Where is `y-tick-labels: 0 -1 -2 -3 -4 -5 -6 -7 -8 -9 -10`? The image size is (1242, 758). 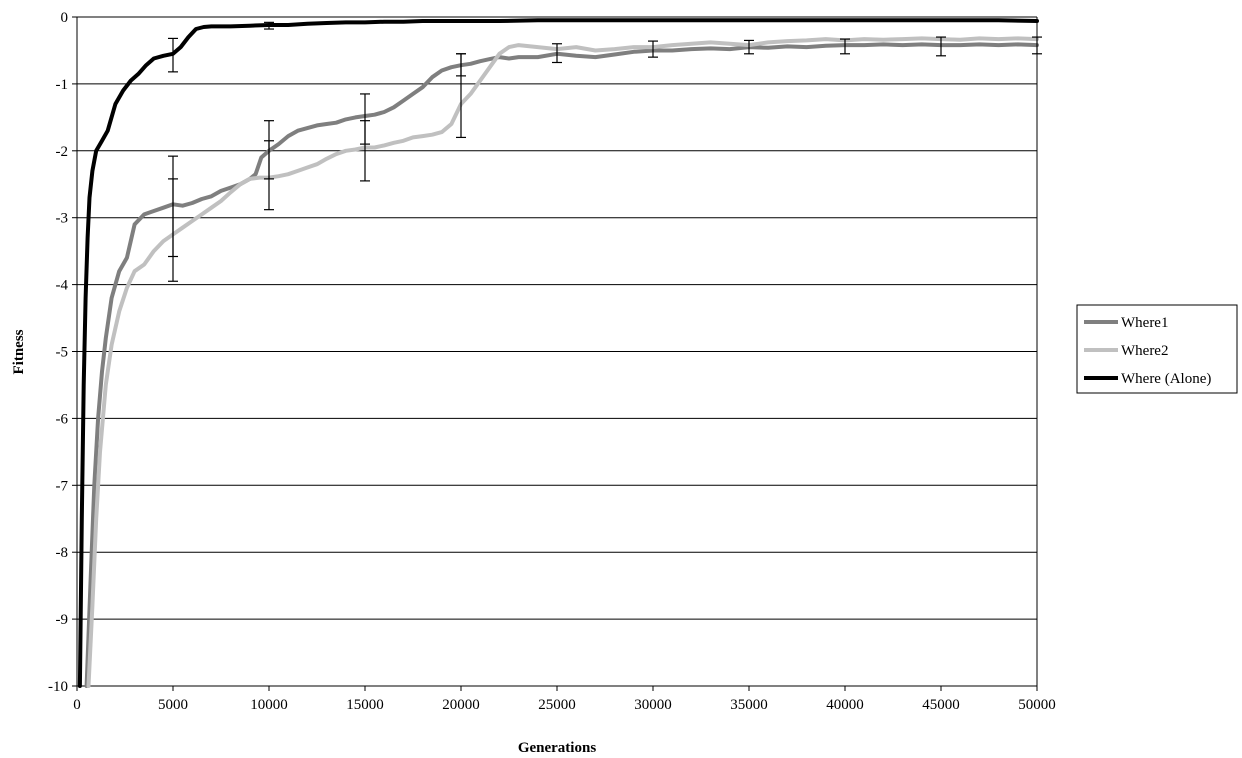
y-tick-labels: 0 -1 -2 -3 -4 -5 -6 -7 -8 -9 -10 is located at coordinates (58, 352).